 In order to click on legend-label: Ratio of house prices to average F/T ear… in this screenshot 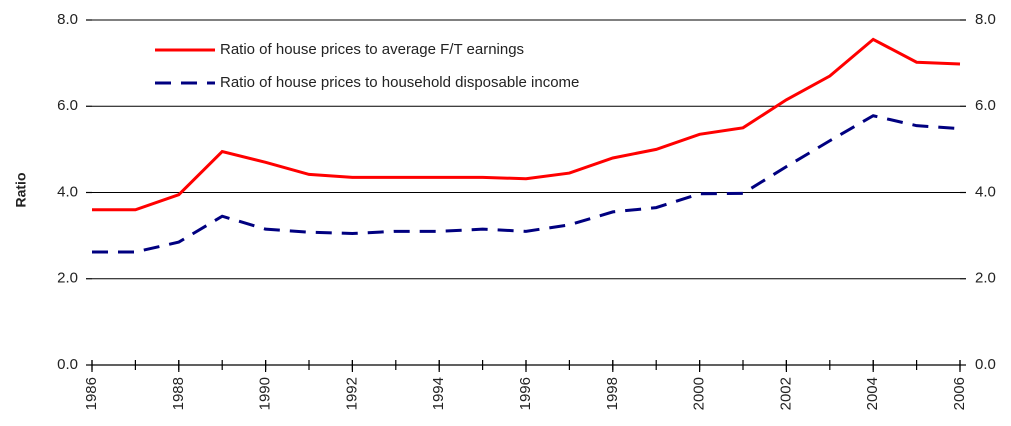, I will do `click(372, 49)`.